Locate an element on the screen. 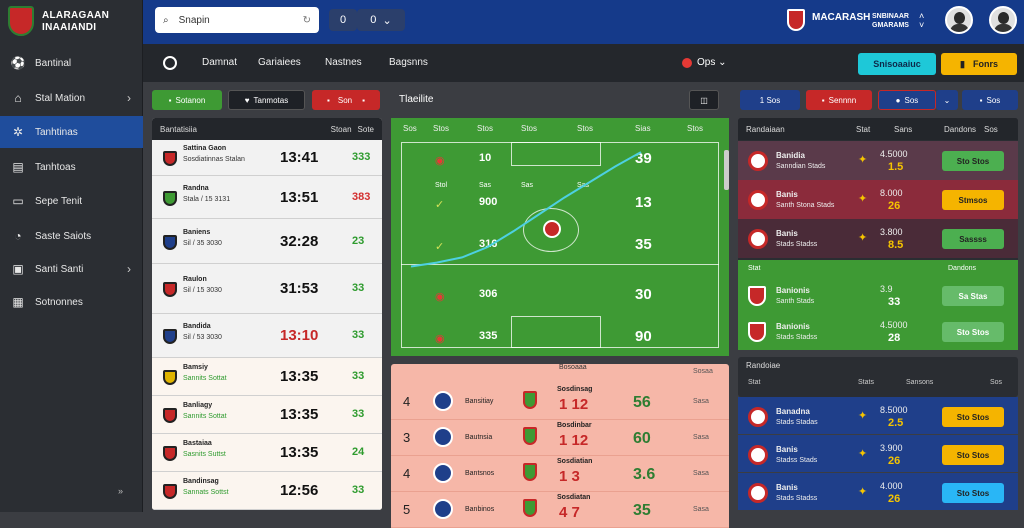 The width and height of the screenshot is (1024, 528). table-row: Bandida Sil / 53 3030 13:10 33 is located at coordinates (267, 336).